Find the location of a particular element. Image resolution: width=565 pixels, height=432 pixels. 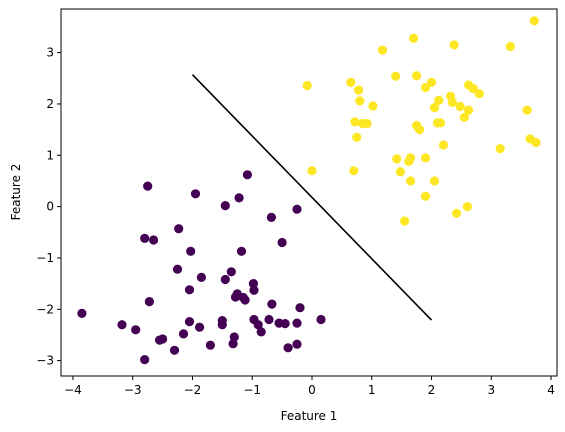

x-tick-label: 0 is located at coordinates (312, 390).